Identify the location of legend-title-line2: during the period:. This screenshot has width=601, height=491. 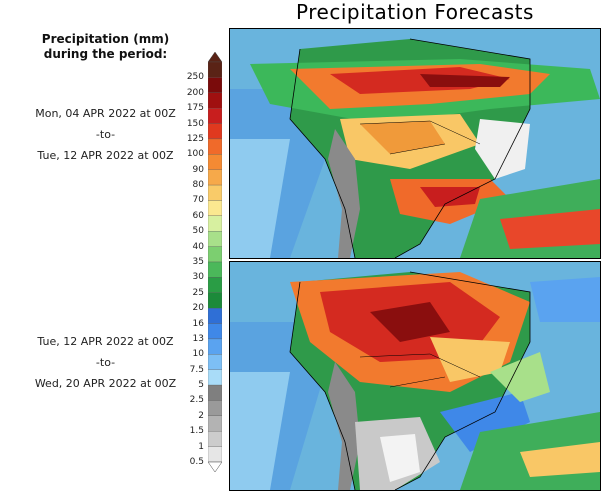
(105, 54).